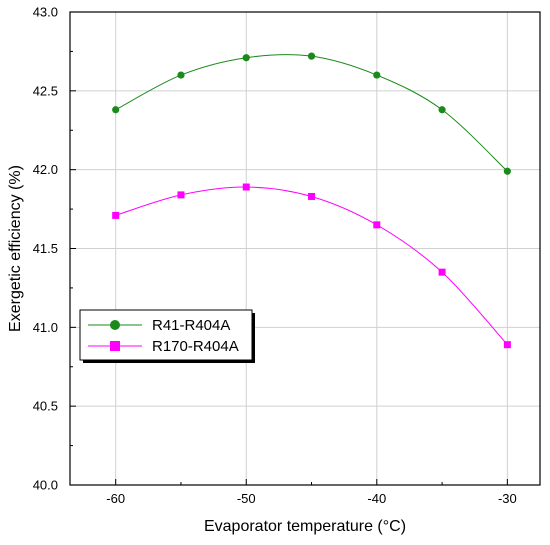 This screenshot has width=550, height=545. What do you see at coordinates (45, 406) in the screenshot?
I see `y-tick-label: 40.5` at bounding box center [45, 406].